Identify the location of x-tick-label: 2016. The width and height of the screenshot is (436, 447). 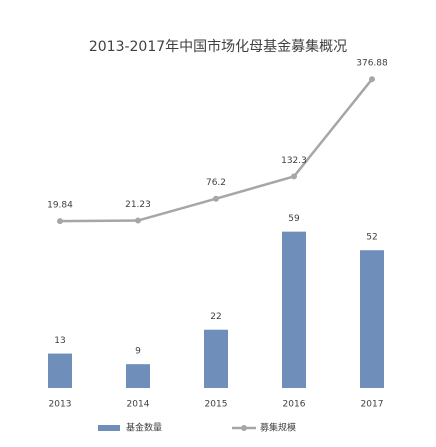
(294, 405).